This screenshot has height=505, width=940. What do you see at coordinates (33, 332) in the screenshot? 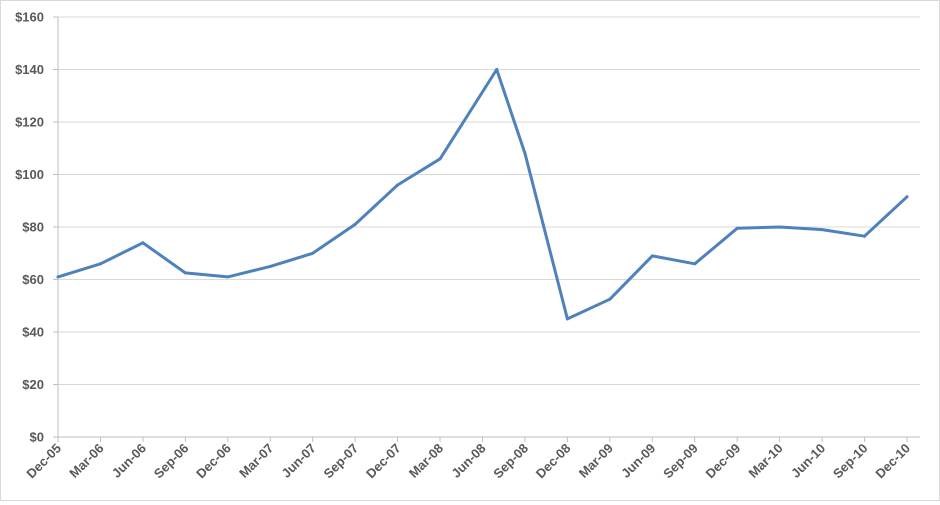
I see `y-tick-label: $40` at bounding box center [33, 332].